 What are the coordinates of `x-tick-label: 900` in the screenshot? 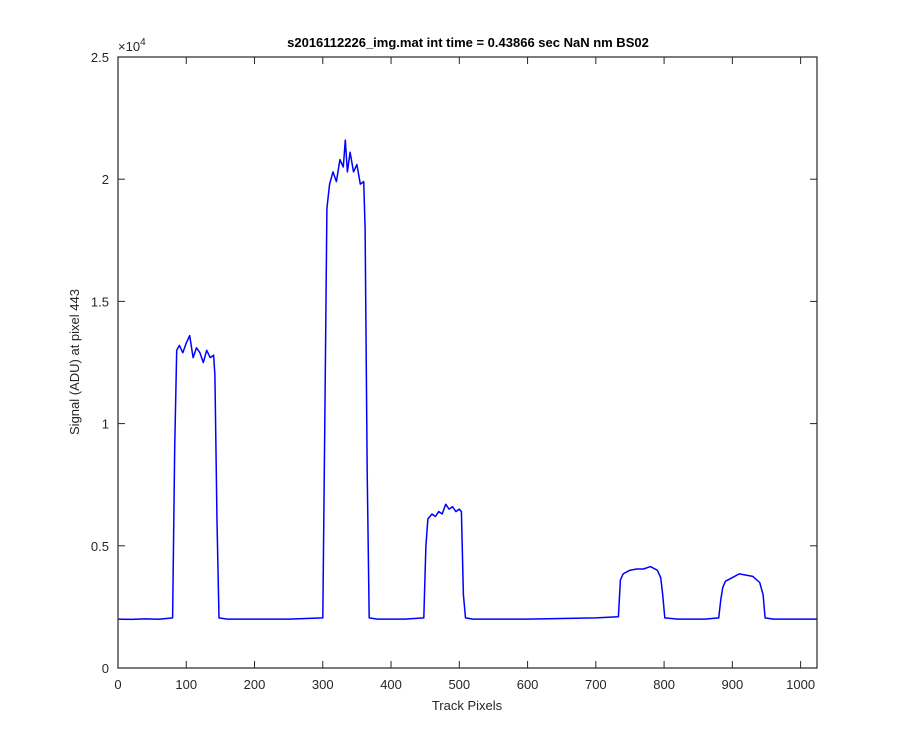 It's located at (733, 684).